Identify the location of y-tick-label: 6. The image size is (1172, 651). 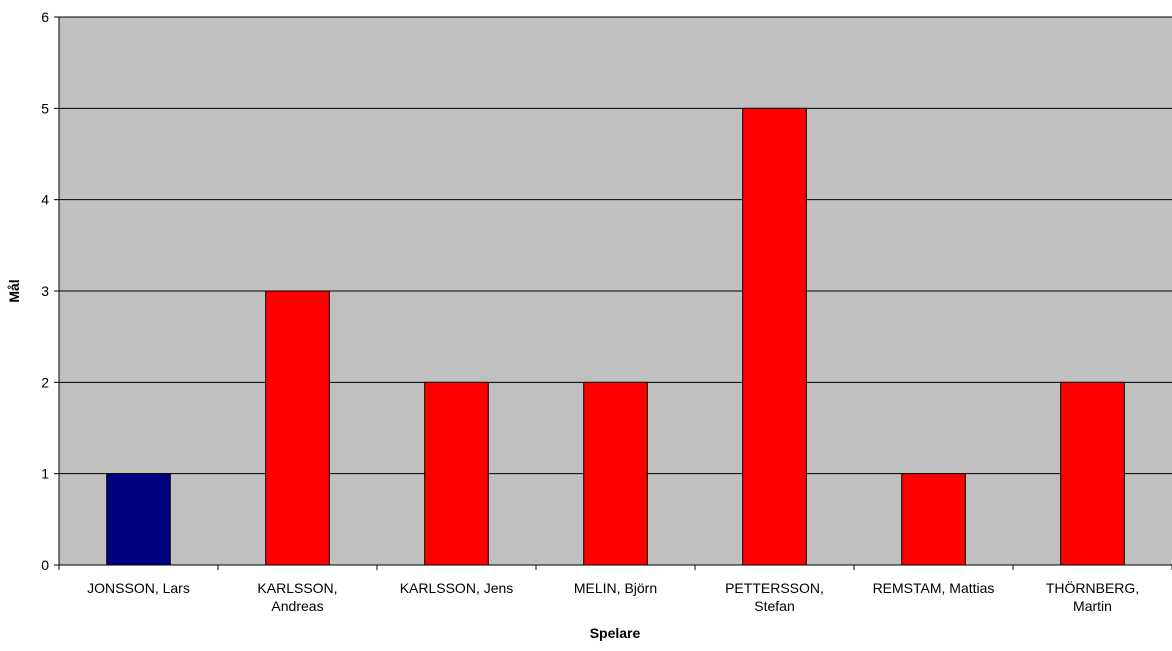
(45, 17).